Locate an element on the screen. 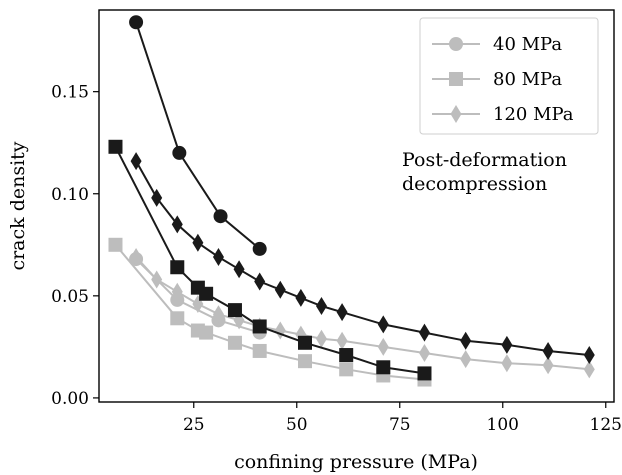 This screenshot has height=475, width=622. series-line-40-mpa-black is located at coordinates (198, 135).